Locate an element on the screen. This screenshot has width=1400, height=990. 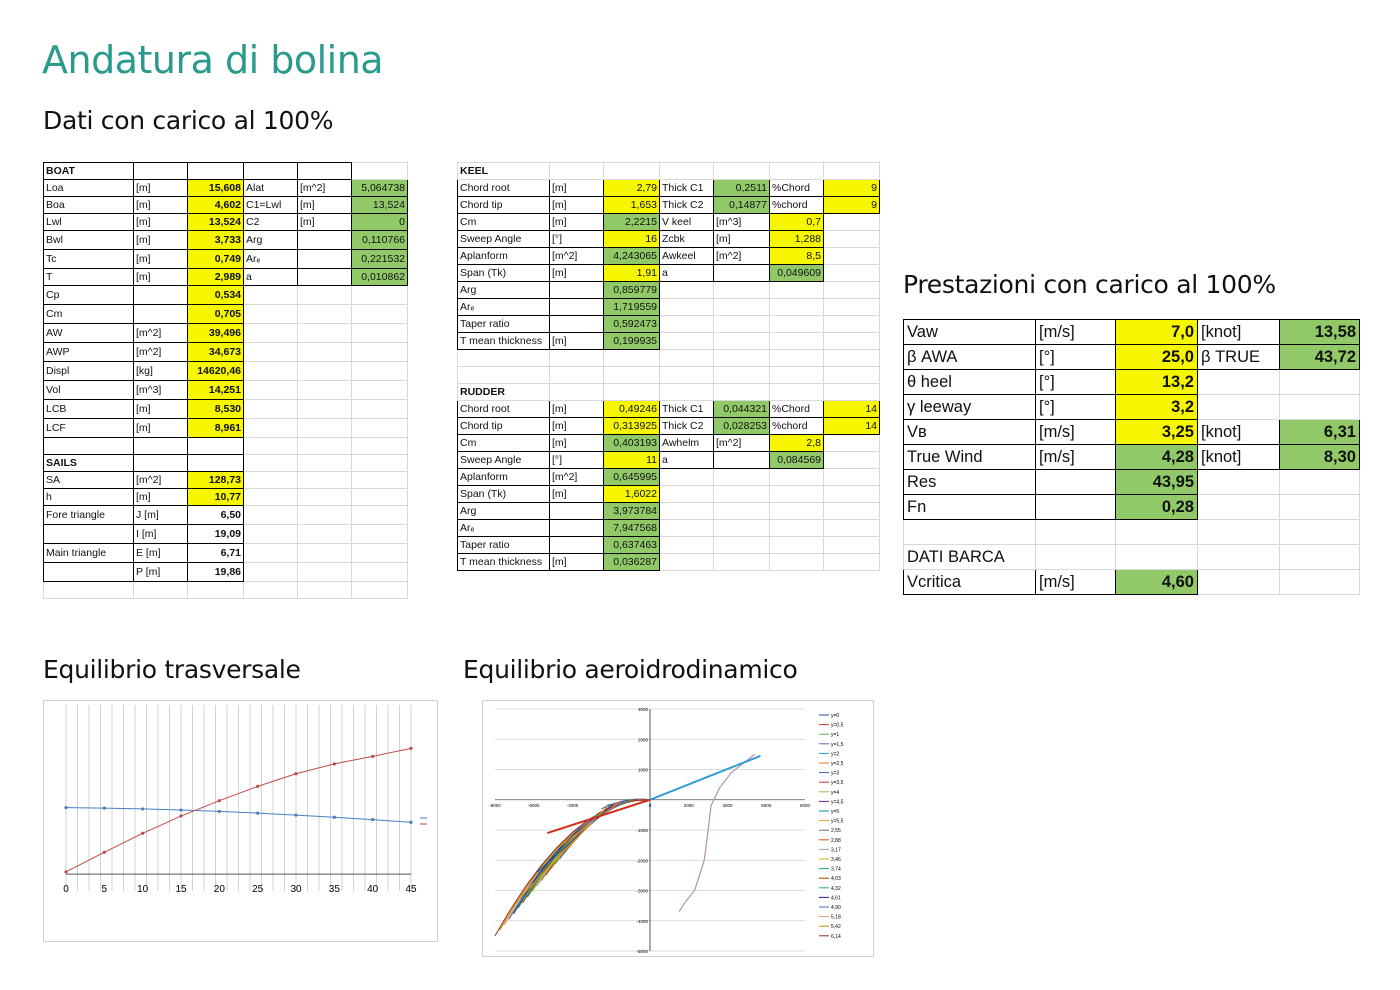
keel-cell: T mean thickness is located at coordinates (503, 341).